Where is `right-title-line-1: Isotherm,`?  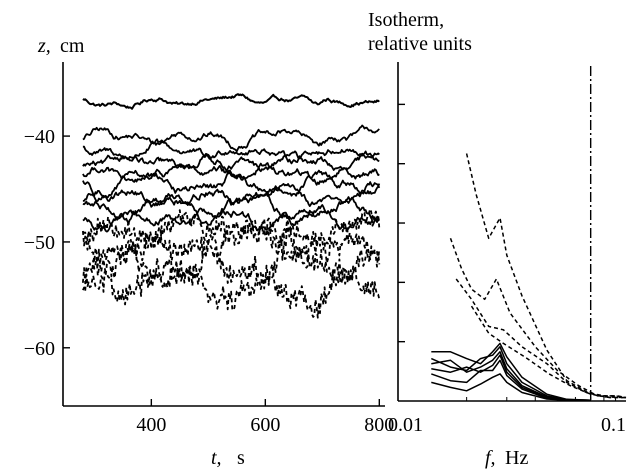
right-title-line-1: Isotherm, is located at coordinates (406, 20).